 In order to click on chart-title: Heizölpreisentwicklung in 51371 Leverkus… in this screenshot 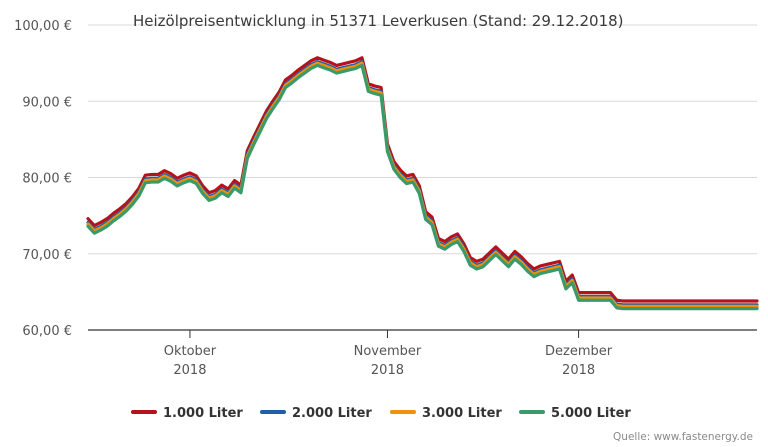, I will do `click(378, 21)`.